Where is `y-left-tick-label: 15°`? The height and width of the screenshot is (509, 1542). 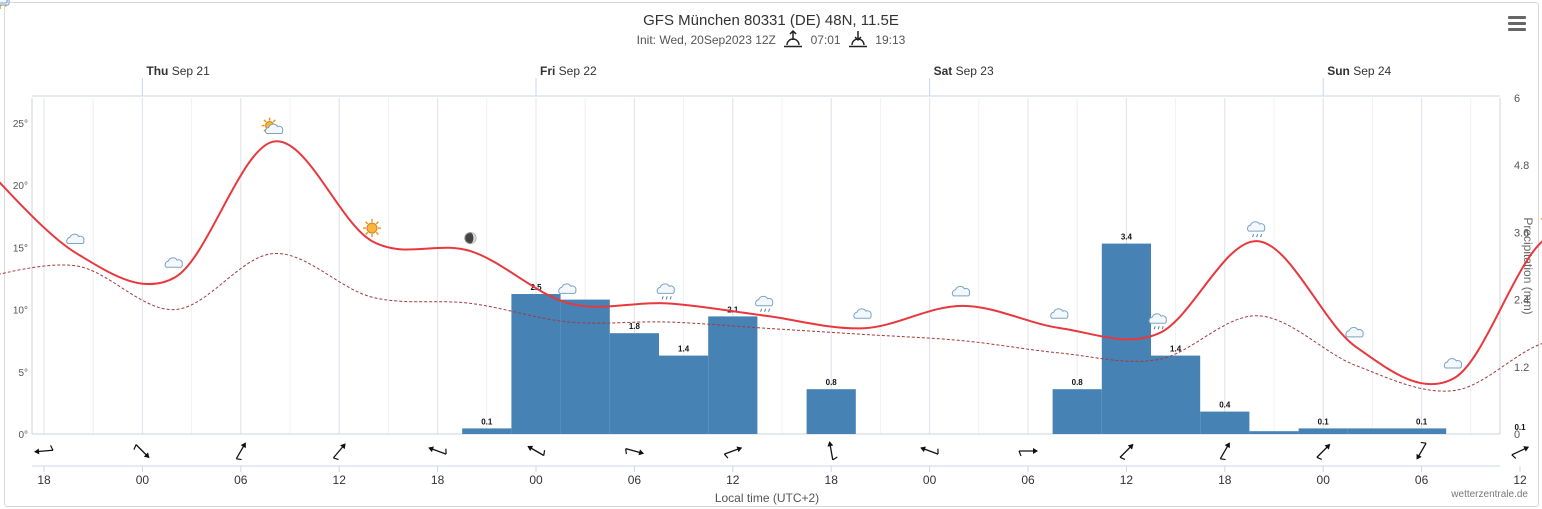
y-left-tick-label: 15° is located at coordinates (20, 248).